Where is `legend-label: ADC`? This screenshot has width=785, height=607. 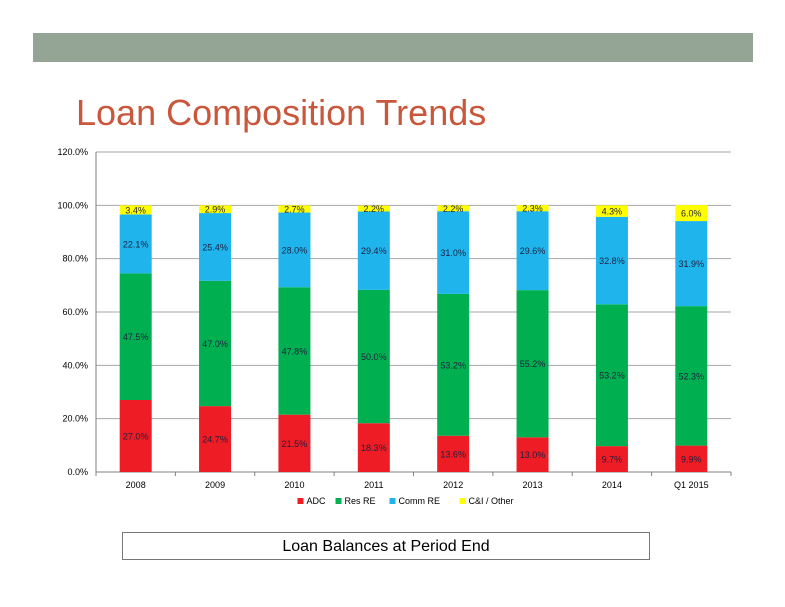
legend-label: ADC is located at coordinates (317, 501).